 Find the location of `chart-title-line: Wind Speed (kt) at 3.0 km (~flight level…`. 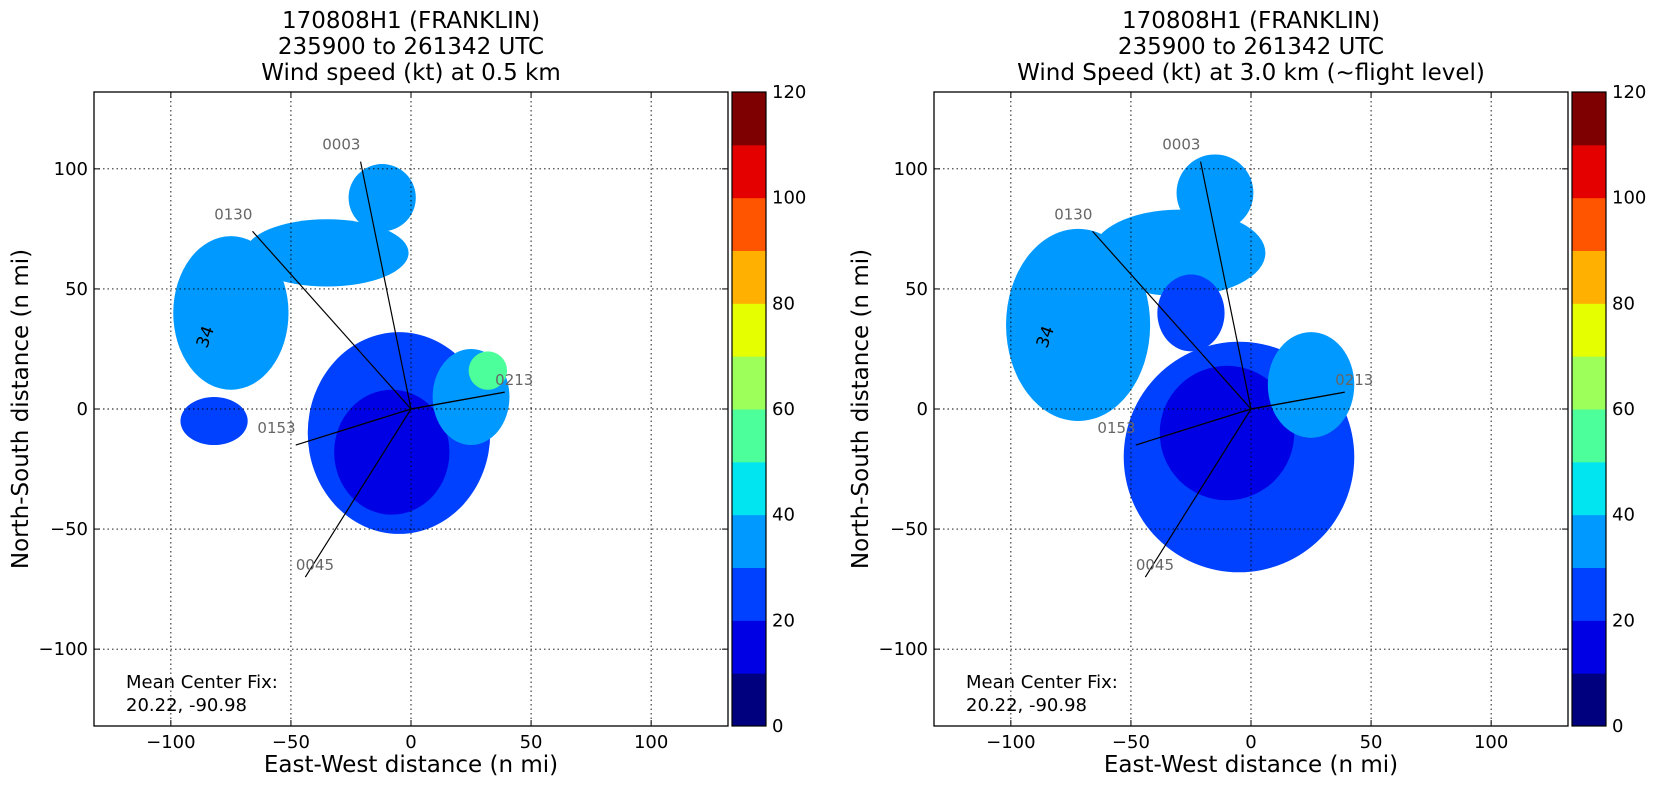

chart-title-line: Wind Speed (kt) at 3.0 km (~flight level… is located at coordinates (1251, 73).